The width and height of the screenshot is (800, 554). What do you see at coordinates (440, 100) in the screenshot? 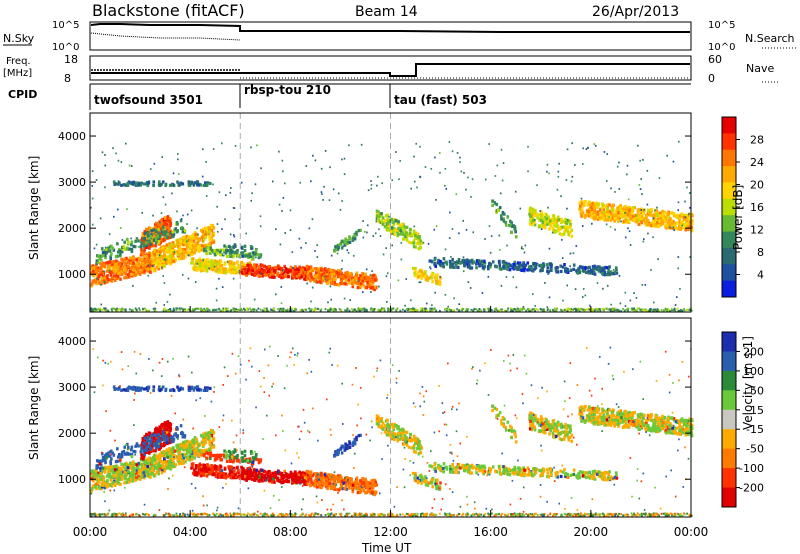
I see `cpid-mode-tau: tau (fast) 503` at bounding box center [440, 100].